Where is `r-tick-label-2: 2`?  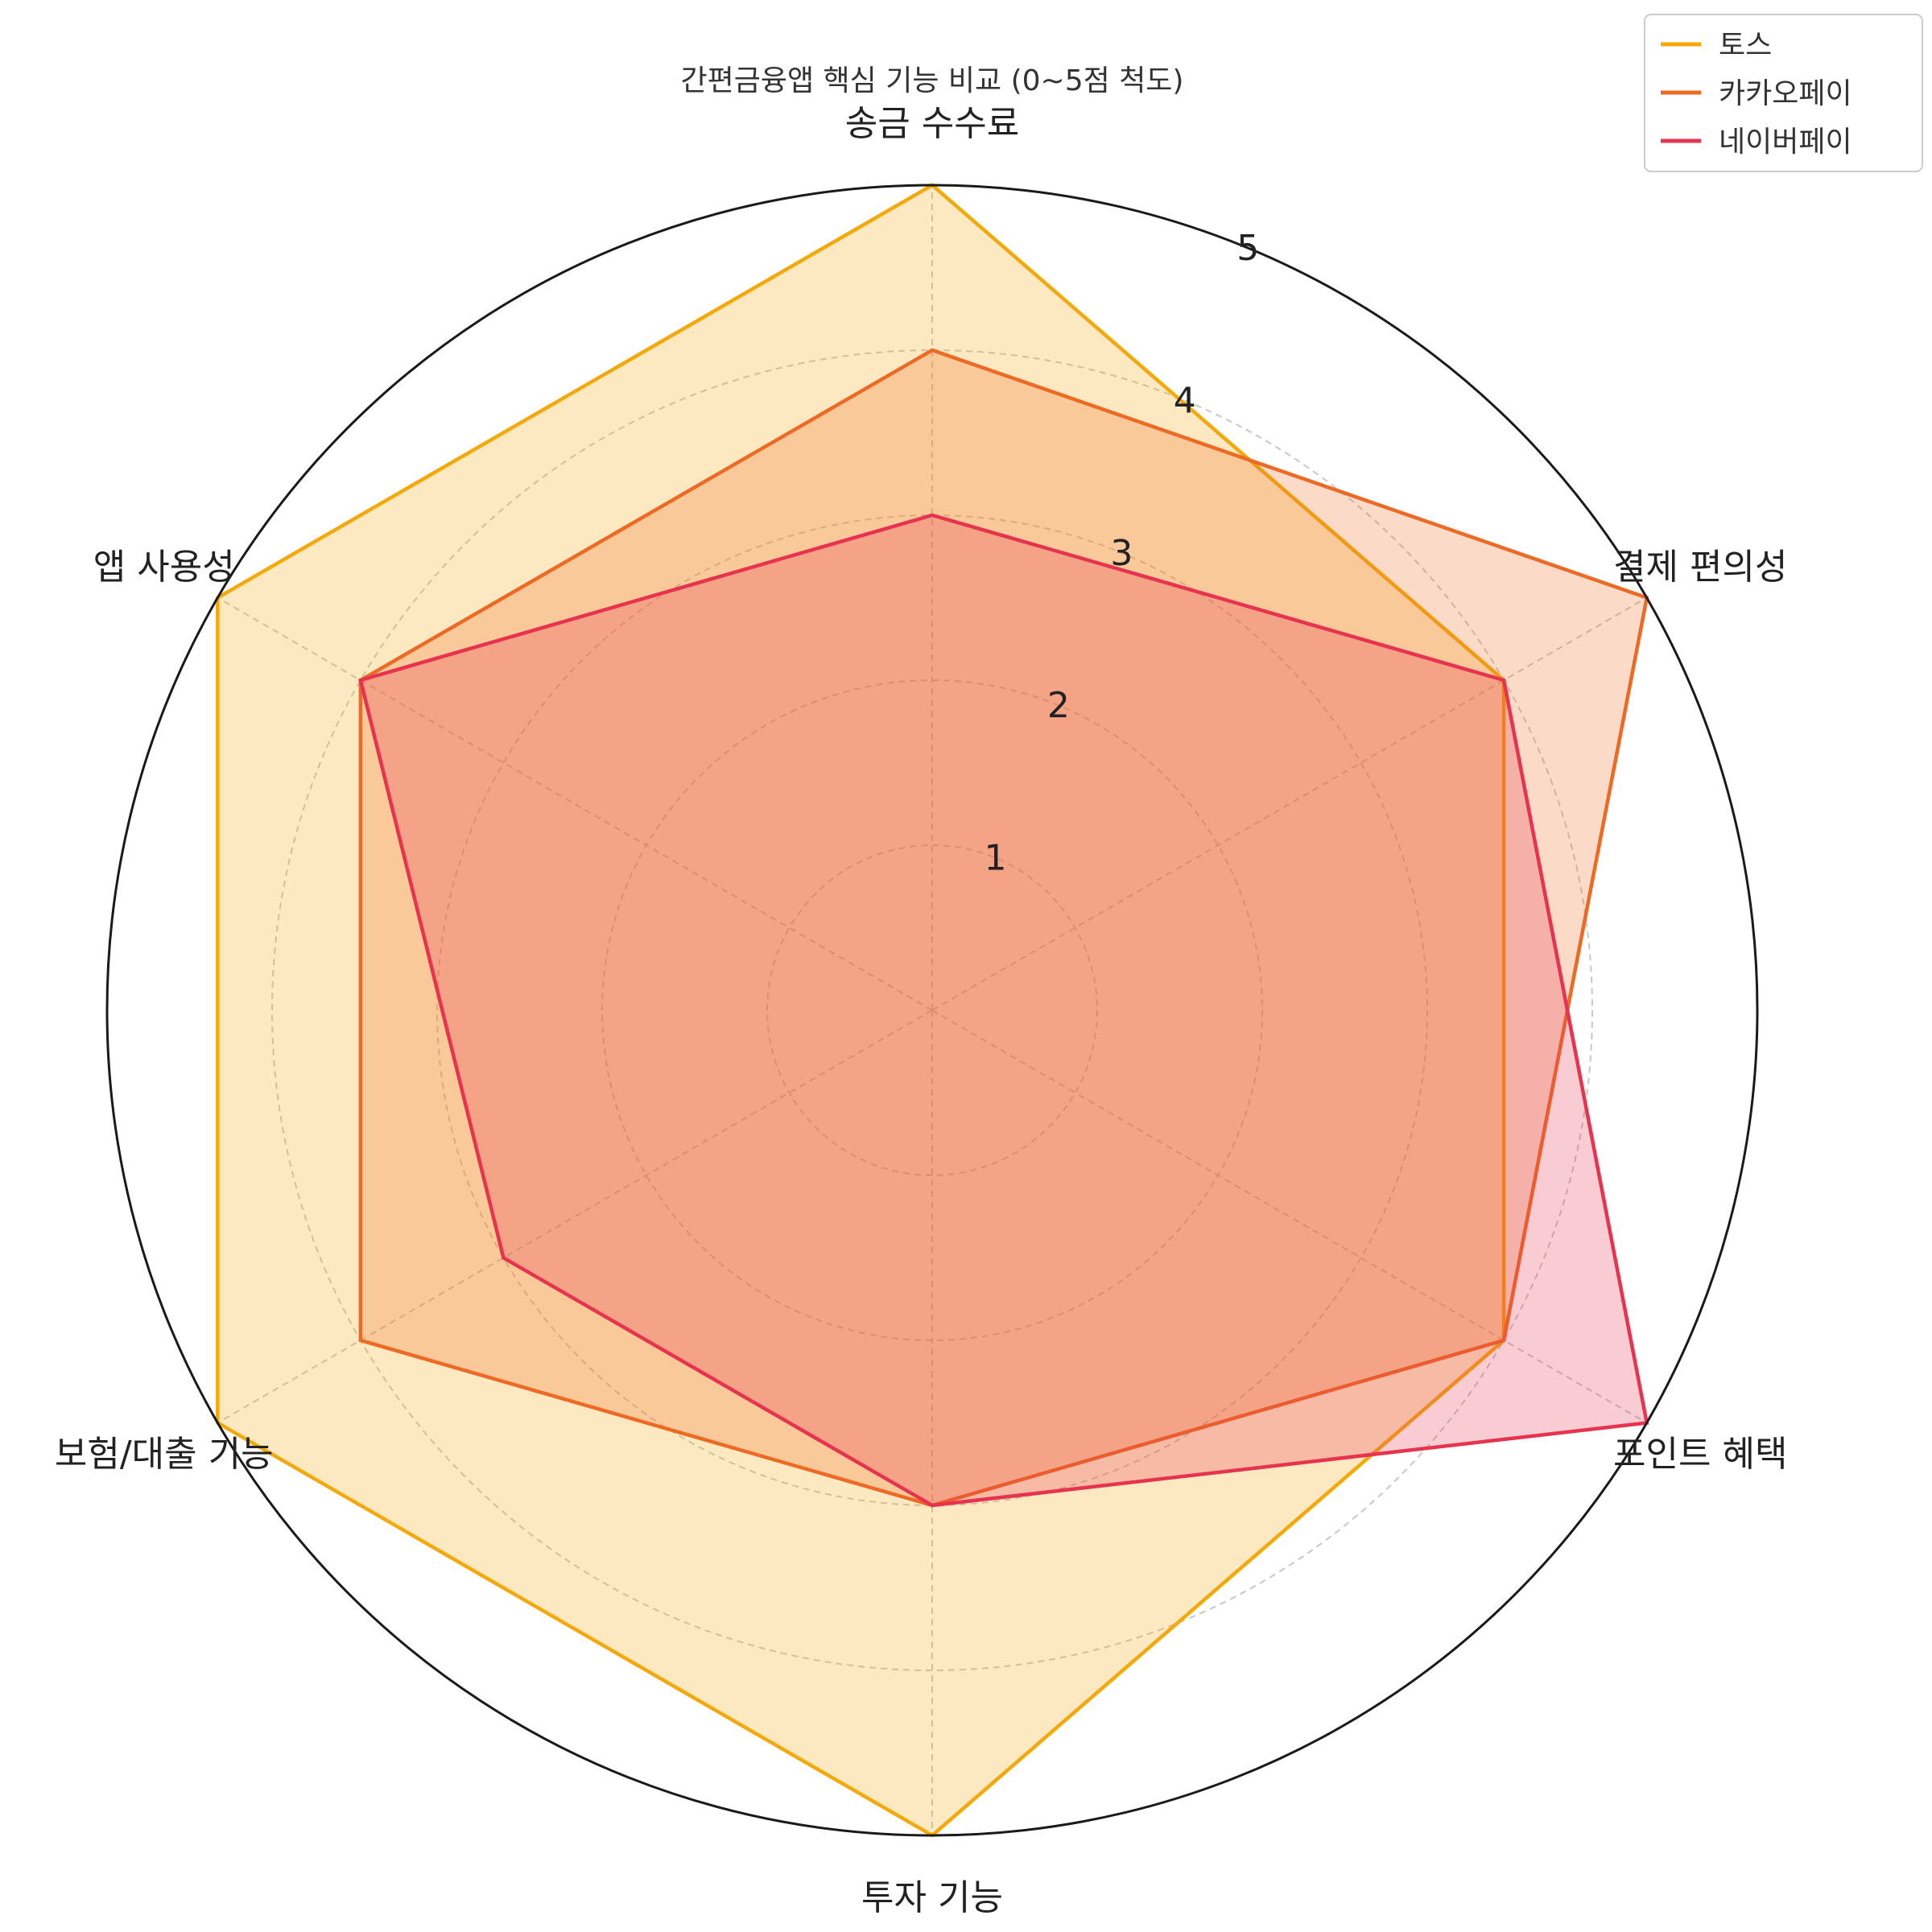
r-tick-label-2: 2 is located at coordinates (1058, 705).